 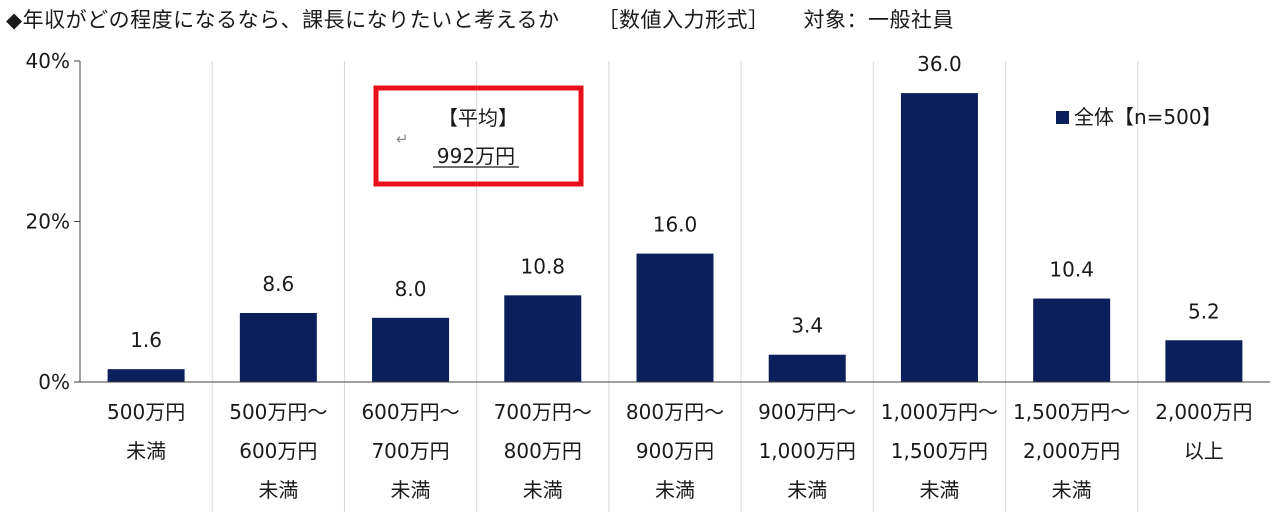 What do you see at coordinates (278, 284) in the screenshot?
I see `data-label: 8.6` at bounding box center [278, 284].